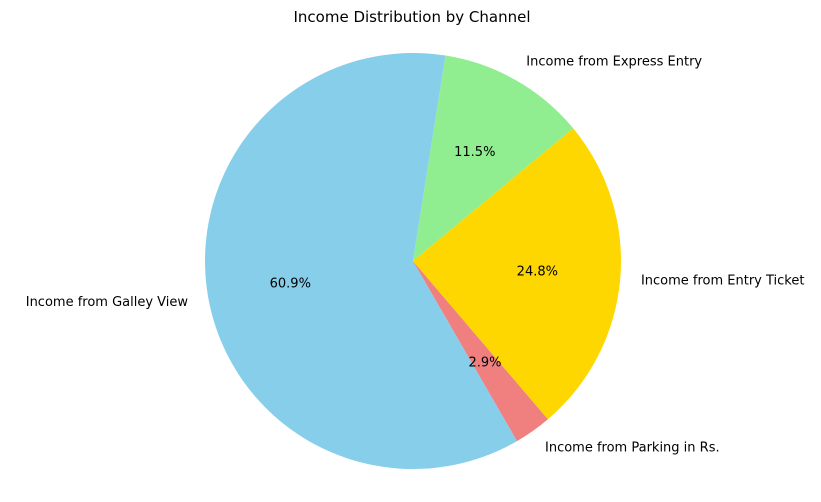 This screenshot has height=502, width=821. I want to click on pie-category-label: Income from Parking in Rs., so click(632, 447).